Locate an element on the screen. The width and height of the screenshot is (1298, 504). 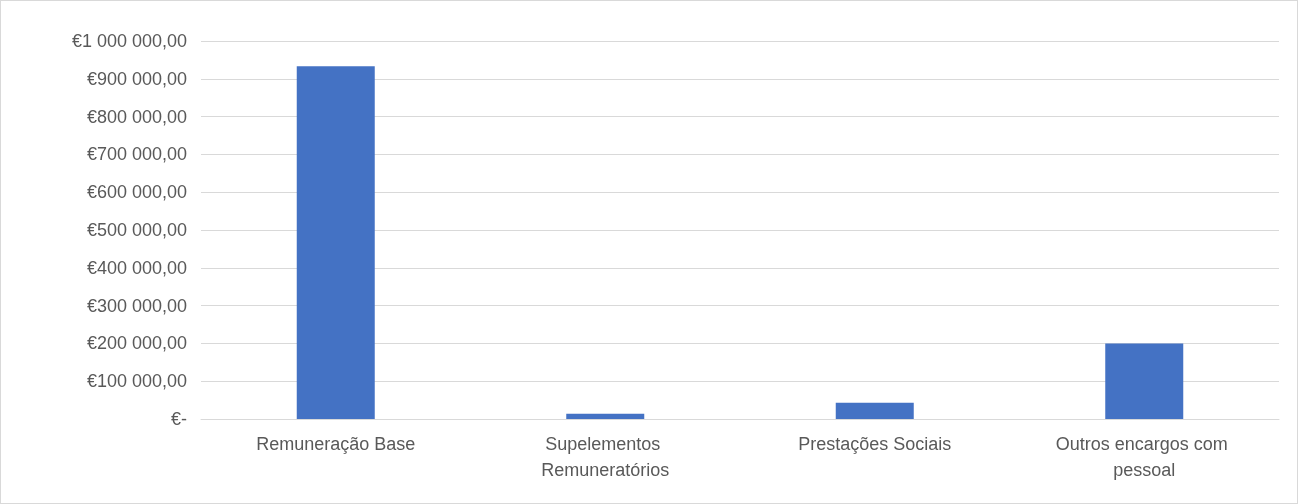
y-tick-label: €800 000,00 is located at coordinates (136, 116).